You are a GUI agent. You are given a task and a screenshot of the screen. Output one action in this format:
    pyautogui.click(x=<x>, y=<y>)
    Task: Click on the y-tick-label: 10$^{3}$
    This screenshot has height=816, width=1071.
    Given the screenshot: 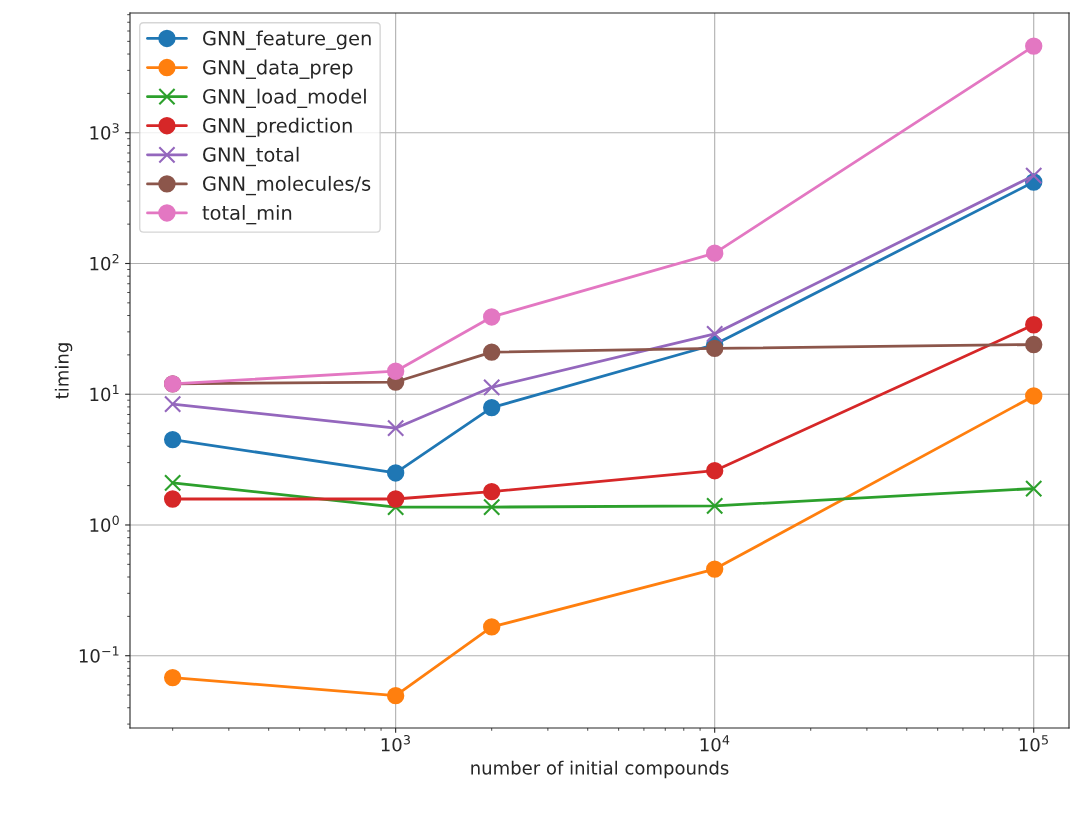 What is the action you would take?
    pyautogui.click(x=104, y=131)
    